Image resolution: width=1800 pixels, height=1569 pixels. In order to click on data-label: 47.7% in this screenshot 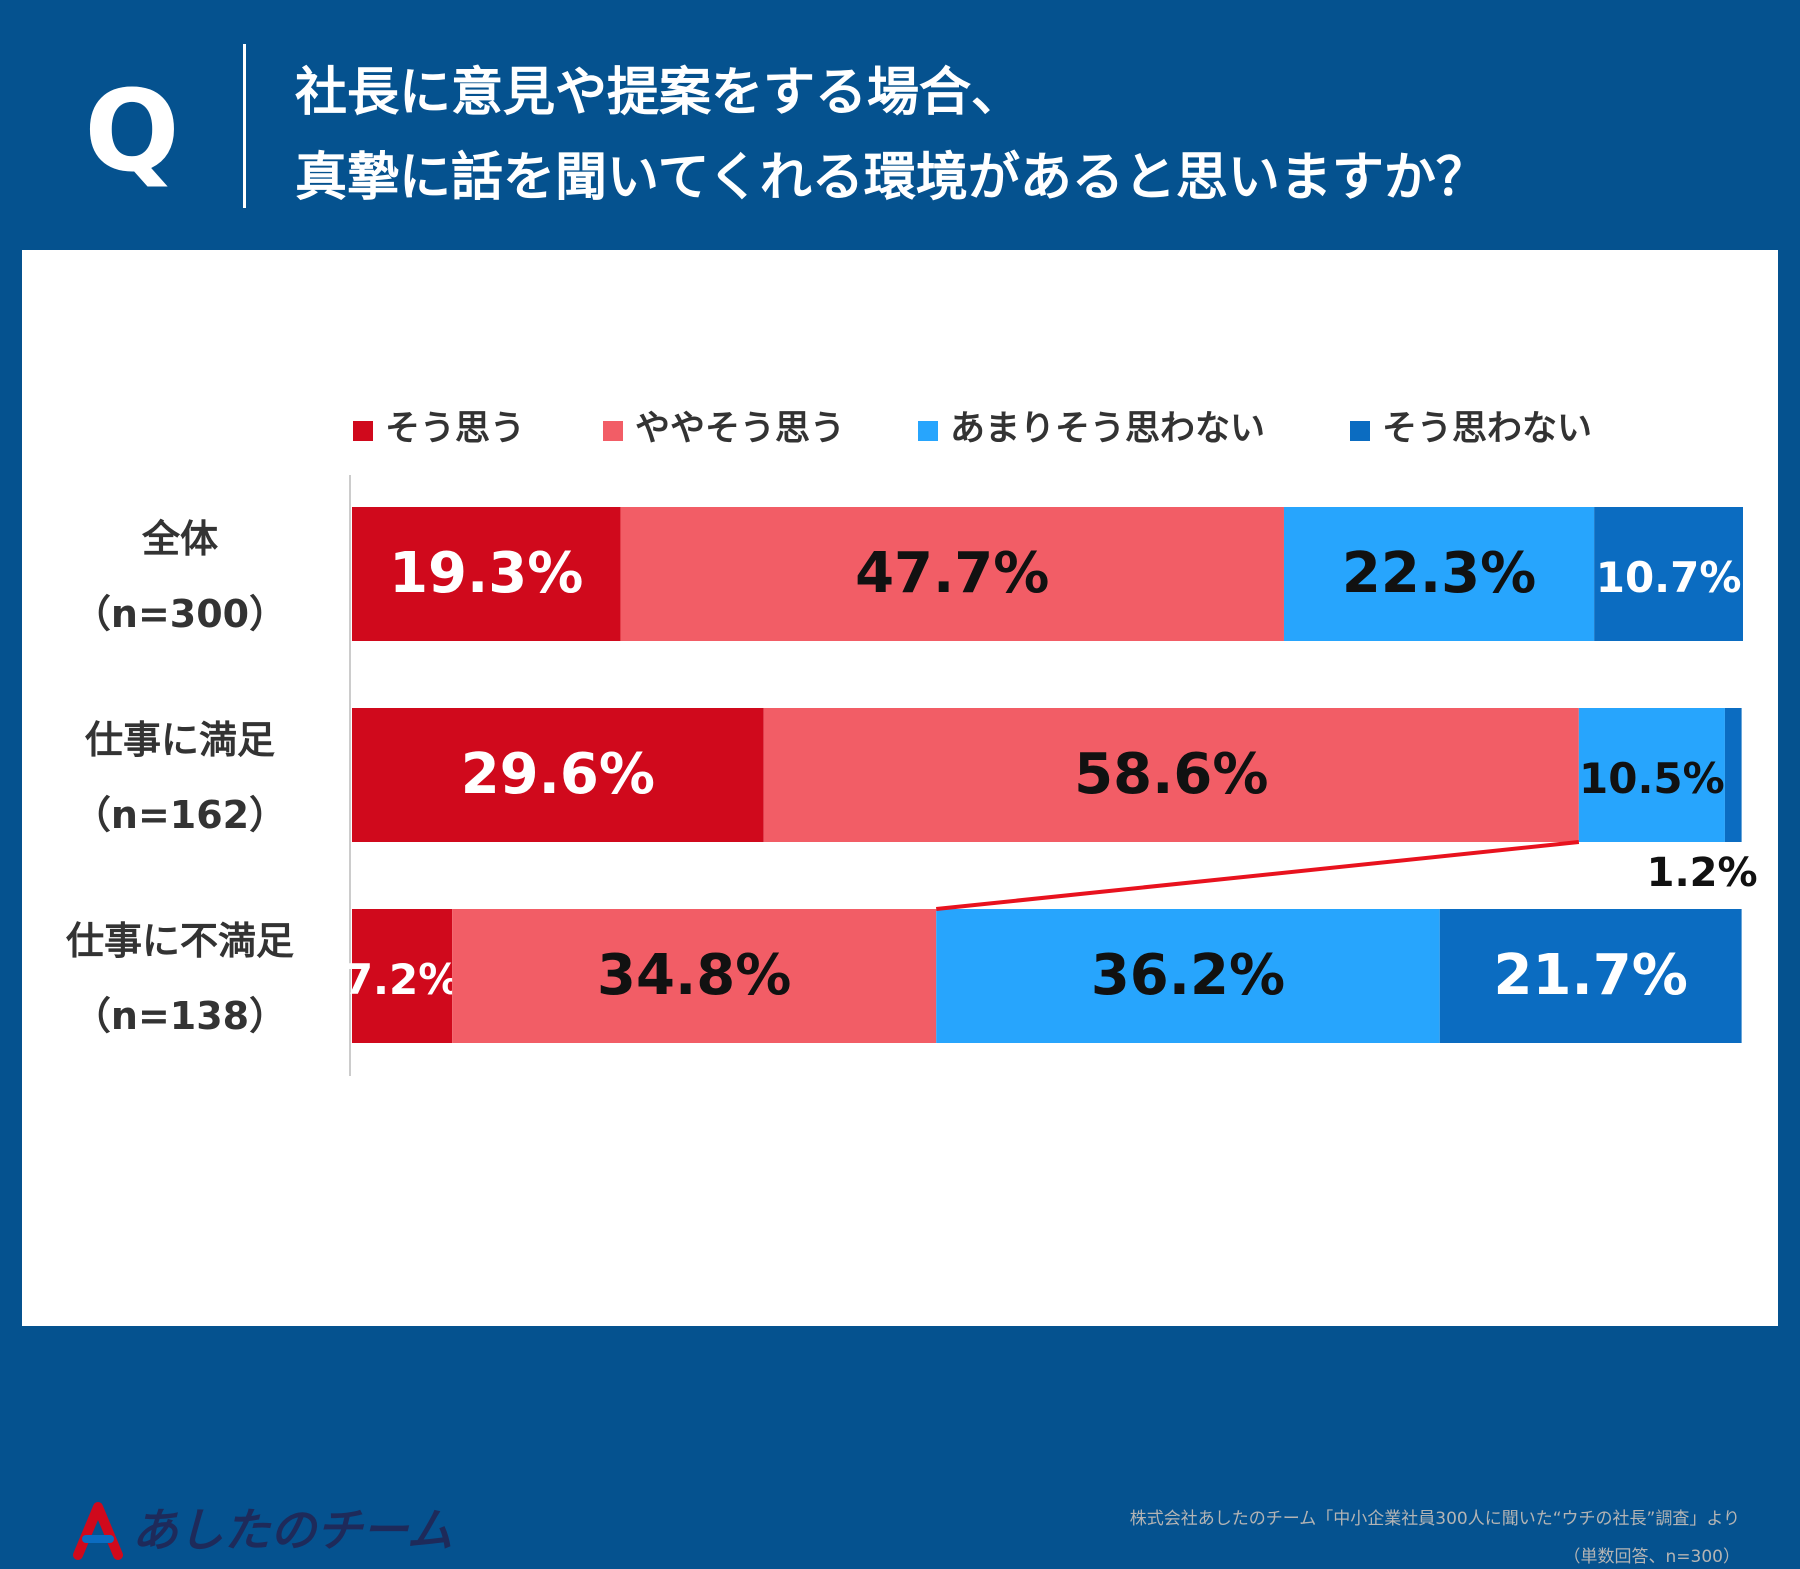, I will do `click(952, 573)`.